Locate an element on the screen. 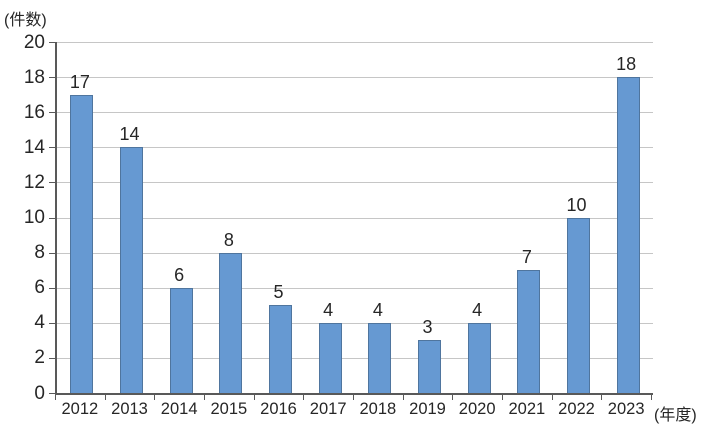 This screenshot has height=429, width=707. y-tick-label: 4 is located at coordinates (39, 323).